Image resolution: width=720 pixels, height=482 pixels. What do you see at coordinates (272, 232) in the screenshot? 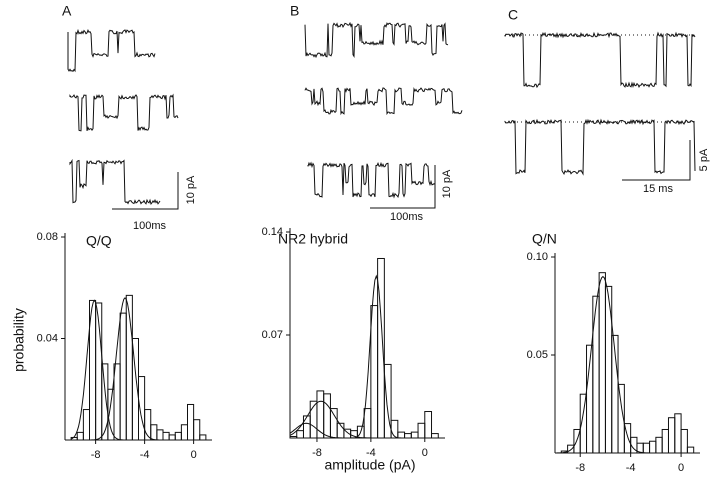
I see `y-tick-label: 0.14` at bounding box center [272, 232].